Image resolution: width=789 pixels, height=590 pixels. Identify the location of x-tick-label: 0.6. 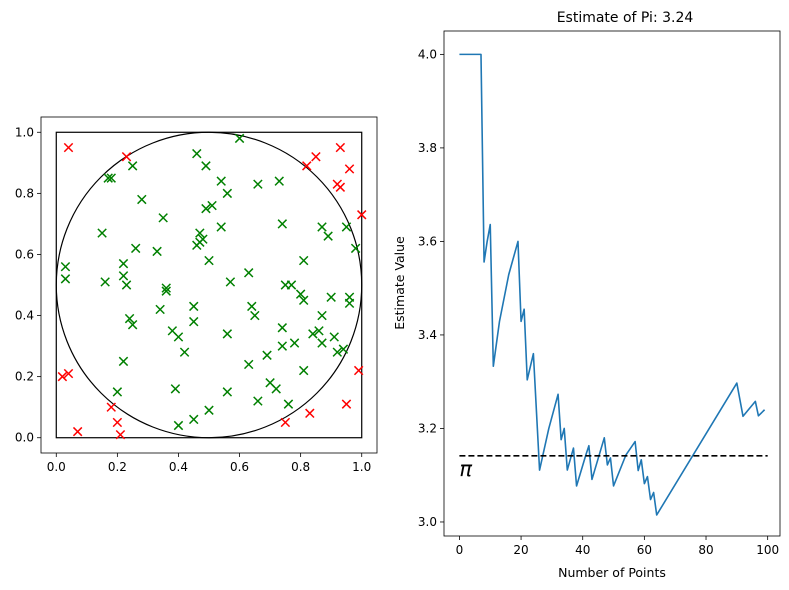
(239, 467).